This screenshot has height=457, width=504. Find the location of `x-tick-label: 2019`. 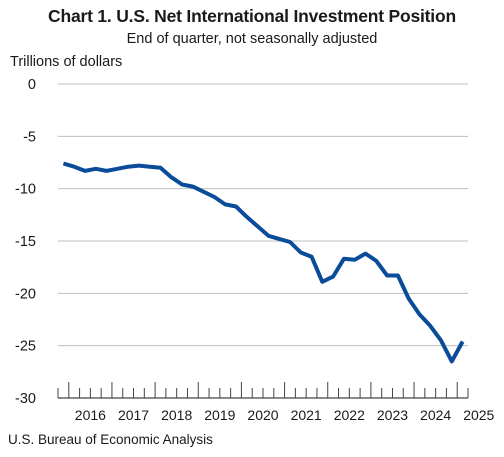

x-tick-label: 2019 is located at coordinates (219, 415).